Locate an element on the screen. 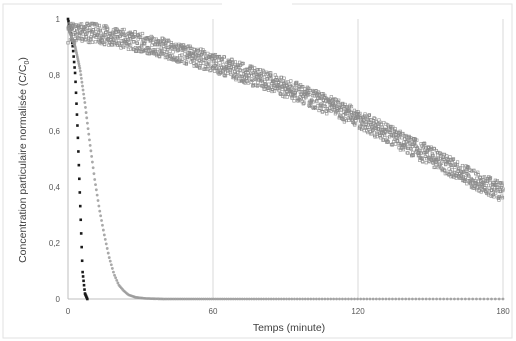  y-tick-label: 1 is located at coordinates (58, 19).